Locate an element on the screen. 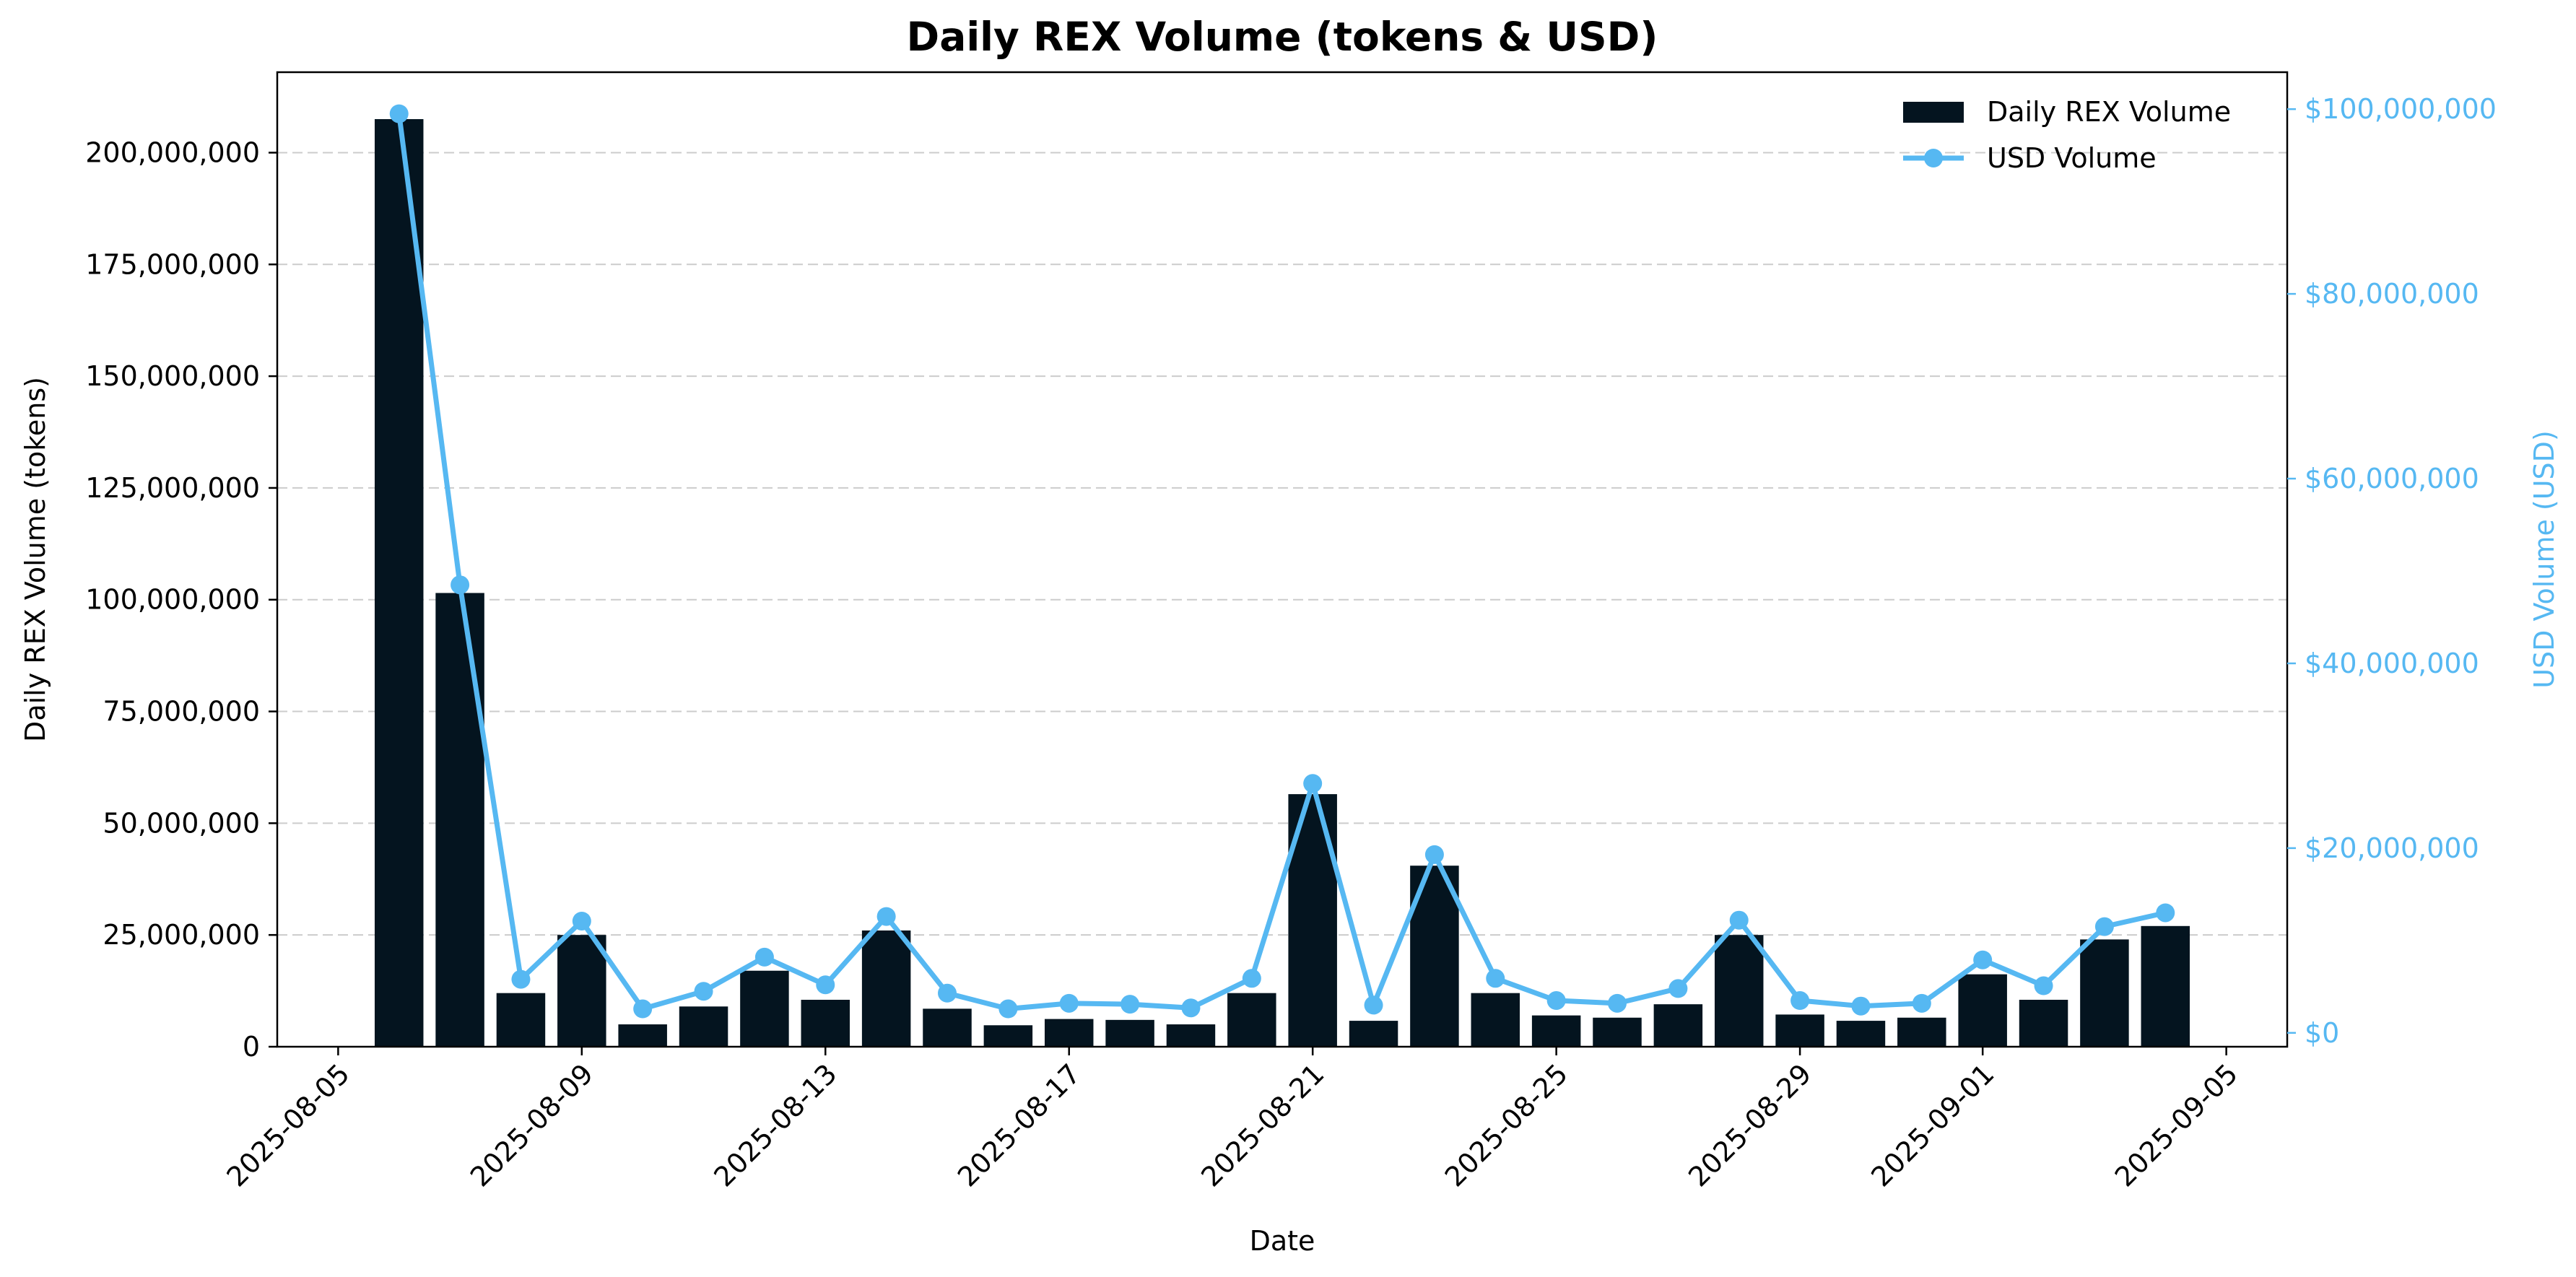 Image resolution: width=2576 pixels, height=1277 pixels. y2-axis-label: USD Volume (USD) is located at coordinates (2544, 559).